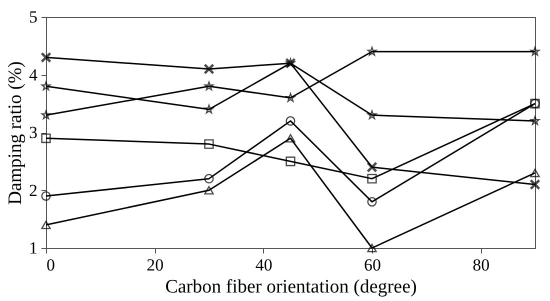 Image resolution: width=550 pixels, height=301 pixels. I want to click on y-tick-label: 2, so click(33, 190).